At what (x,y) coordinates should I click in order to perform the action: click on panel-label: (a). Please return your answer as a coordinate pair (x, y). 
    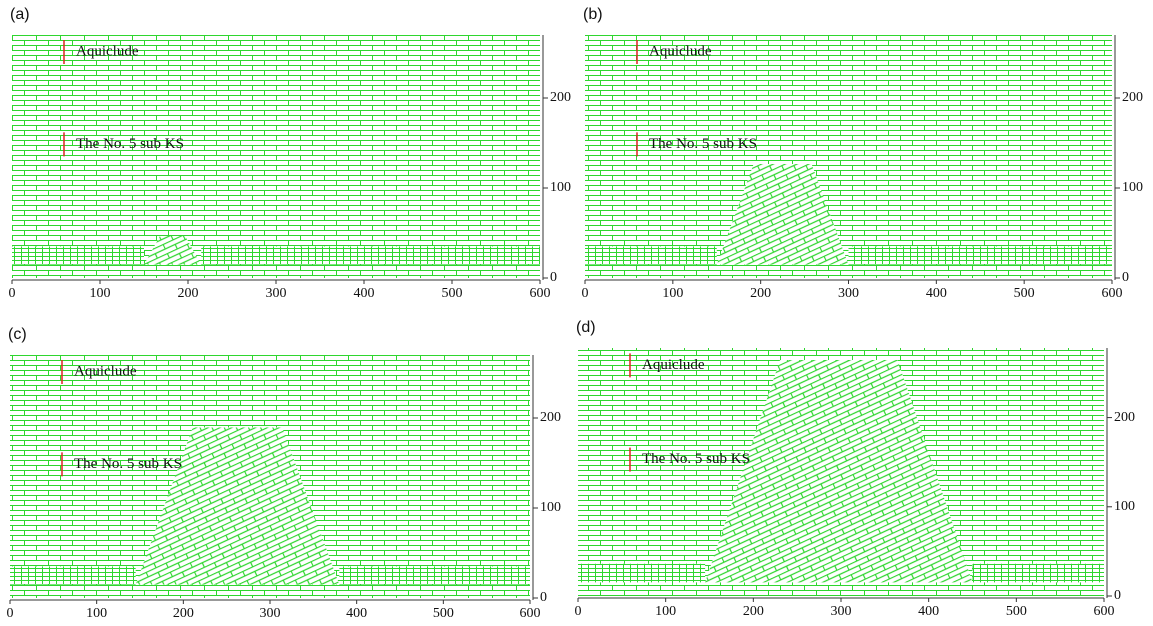
    Looking at the image, I should click on (20, 14).